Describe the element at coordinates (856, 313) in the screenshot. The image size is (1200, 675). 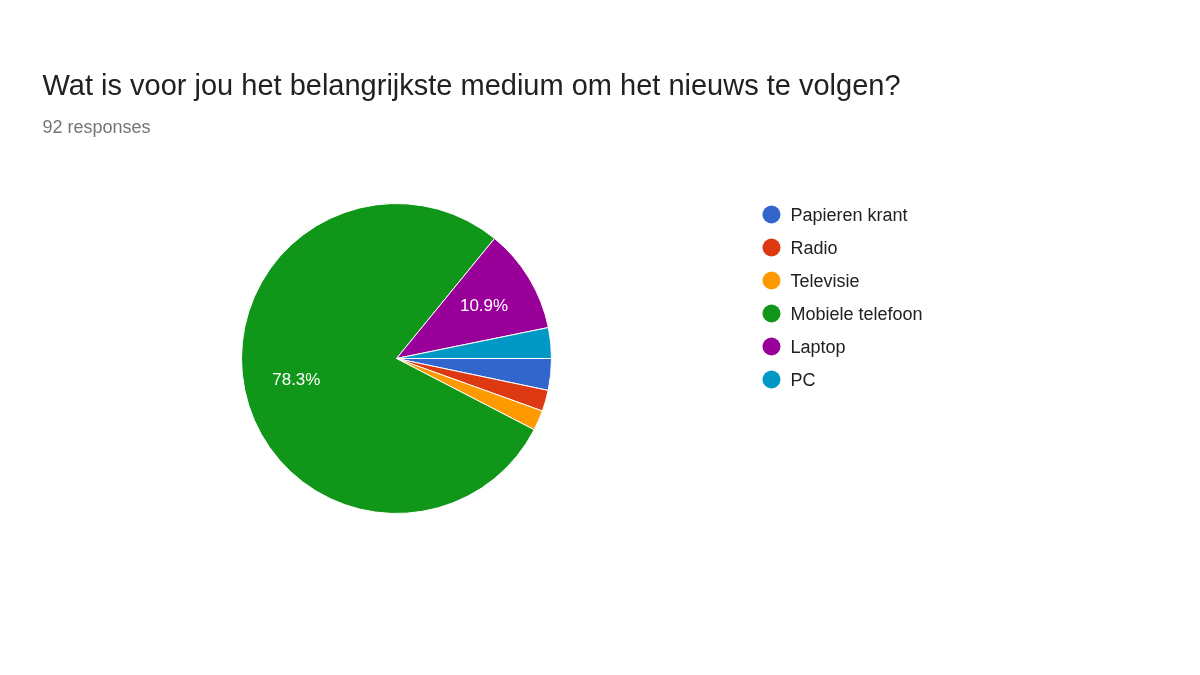
I see `legend-label: Mobiele telefoon` at that location.